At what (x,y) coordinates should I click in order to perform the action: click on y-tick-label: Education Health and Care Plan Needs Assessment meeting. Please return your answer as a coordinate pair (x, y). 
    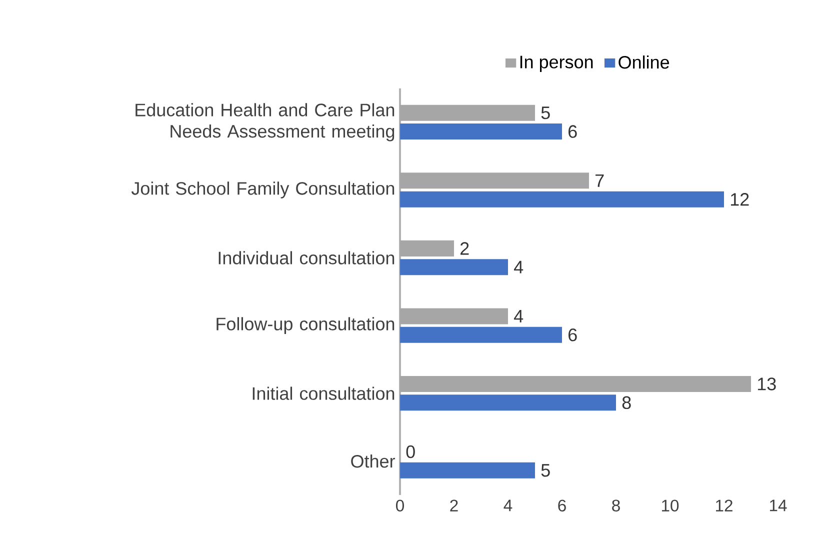
    Looking at the image, I should click on (265, 122).